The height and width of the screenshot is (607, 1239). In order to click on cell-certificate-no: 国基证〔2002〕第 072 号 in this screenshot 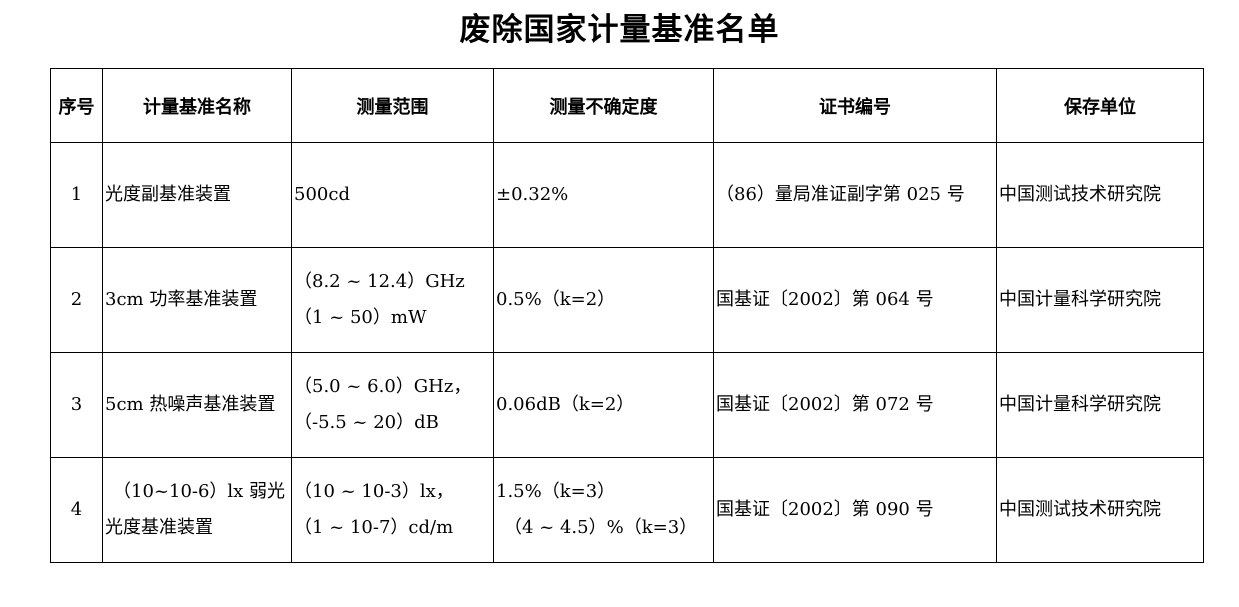, I will do `click(855, 405)`.